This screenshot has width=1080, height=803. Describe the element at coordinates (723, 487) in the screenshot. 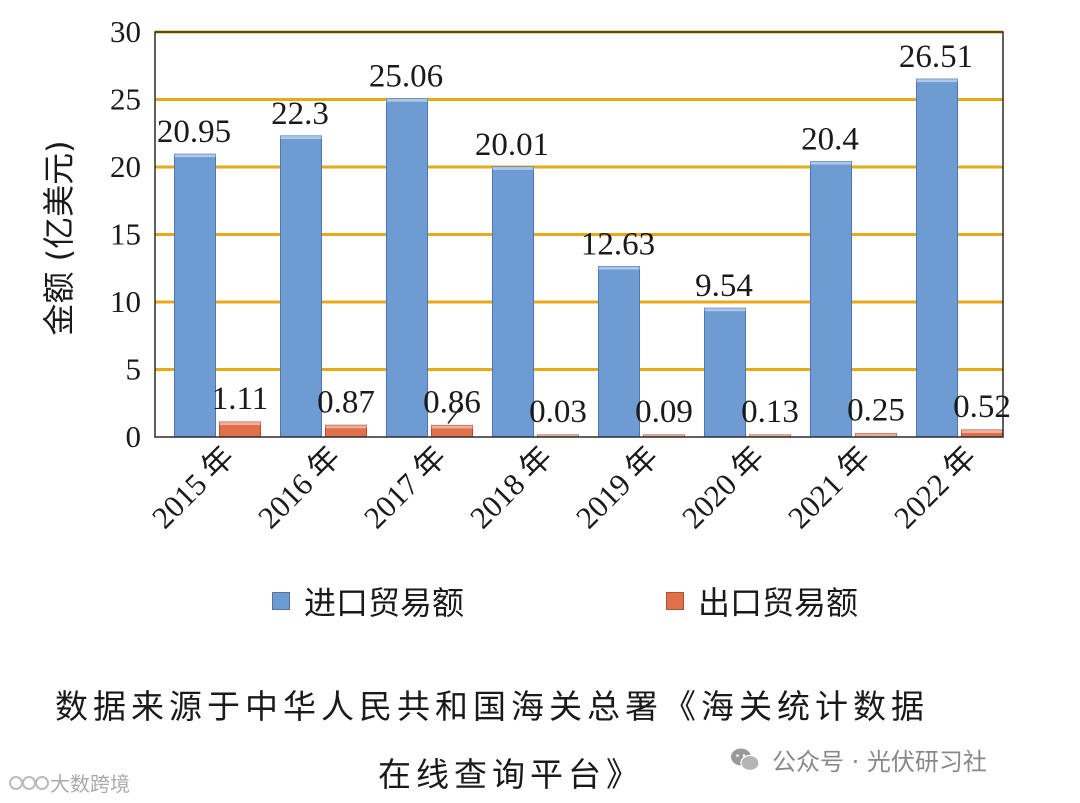

I see `x-tick-label: 2020 年` at that location.